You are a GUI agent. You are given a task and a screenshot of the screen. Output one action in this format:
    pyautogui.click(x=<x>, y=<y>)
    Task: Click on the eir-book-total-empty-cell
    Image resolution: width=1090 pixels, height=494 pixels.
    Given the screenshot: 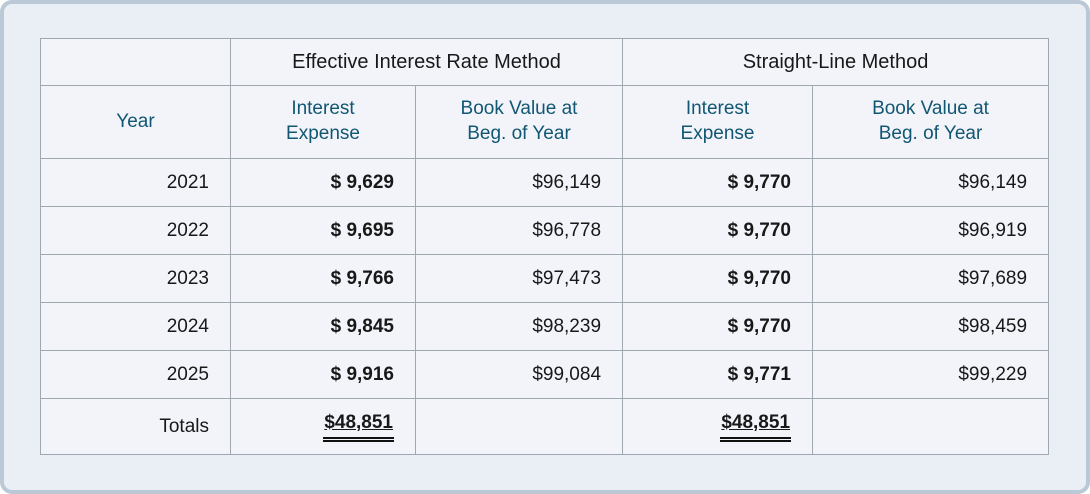 What is the action you would take?
    pyautogui.click(x=519, y=426)
    